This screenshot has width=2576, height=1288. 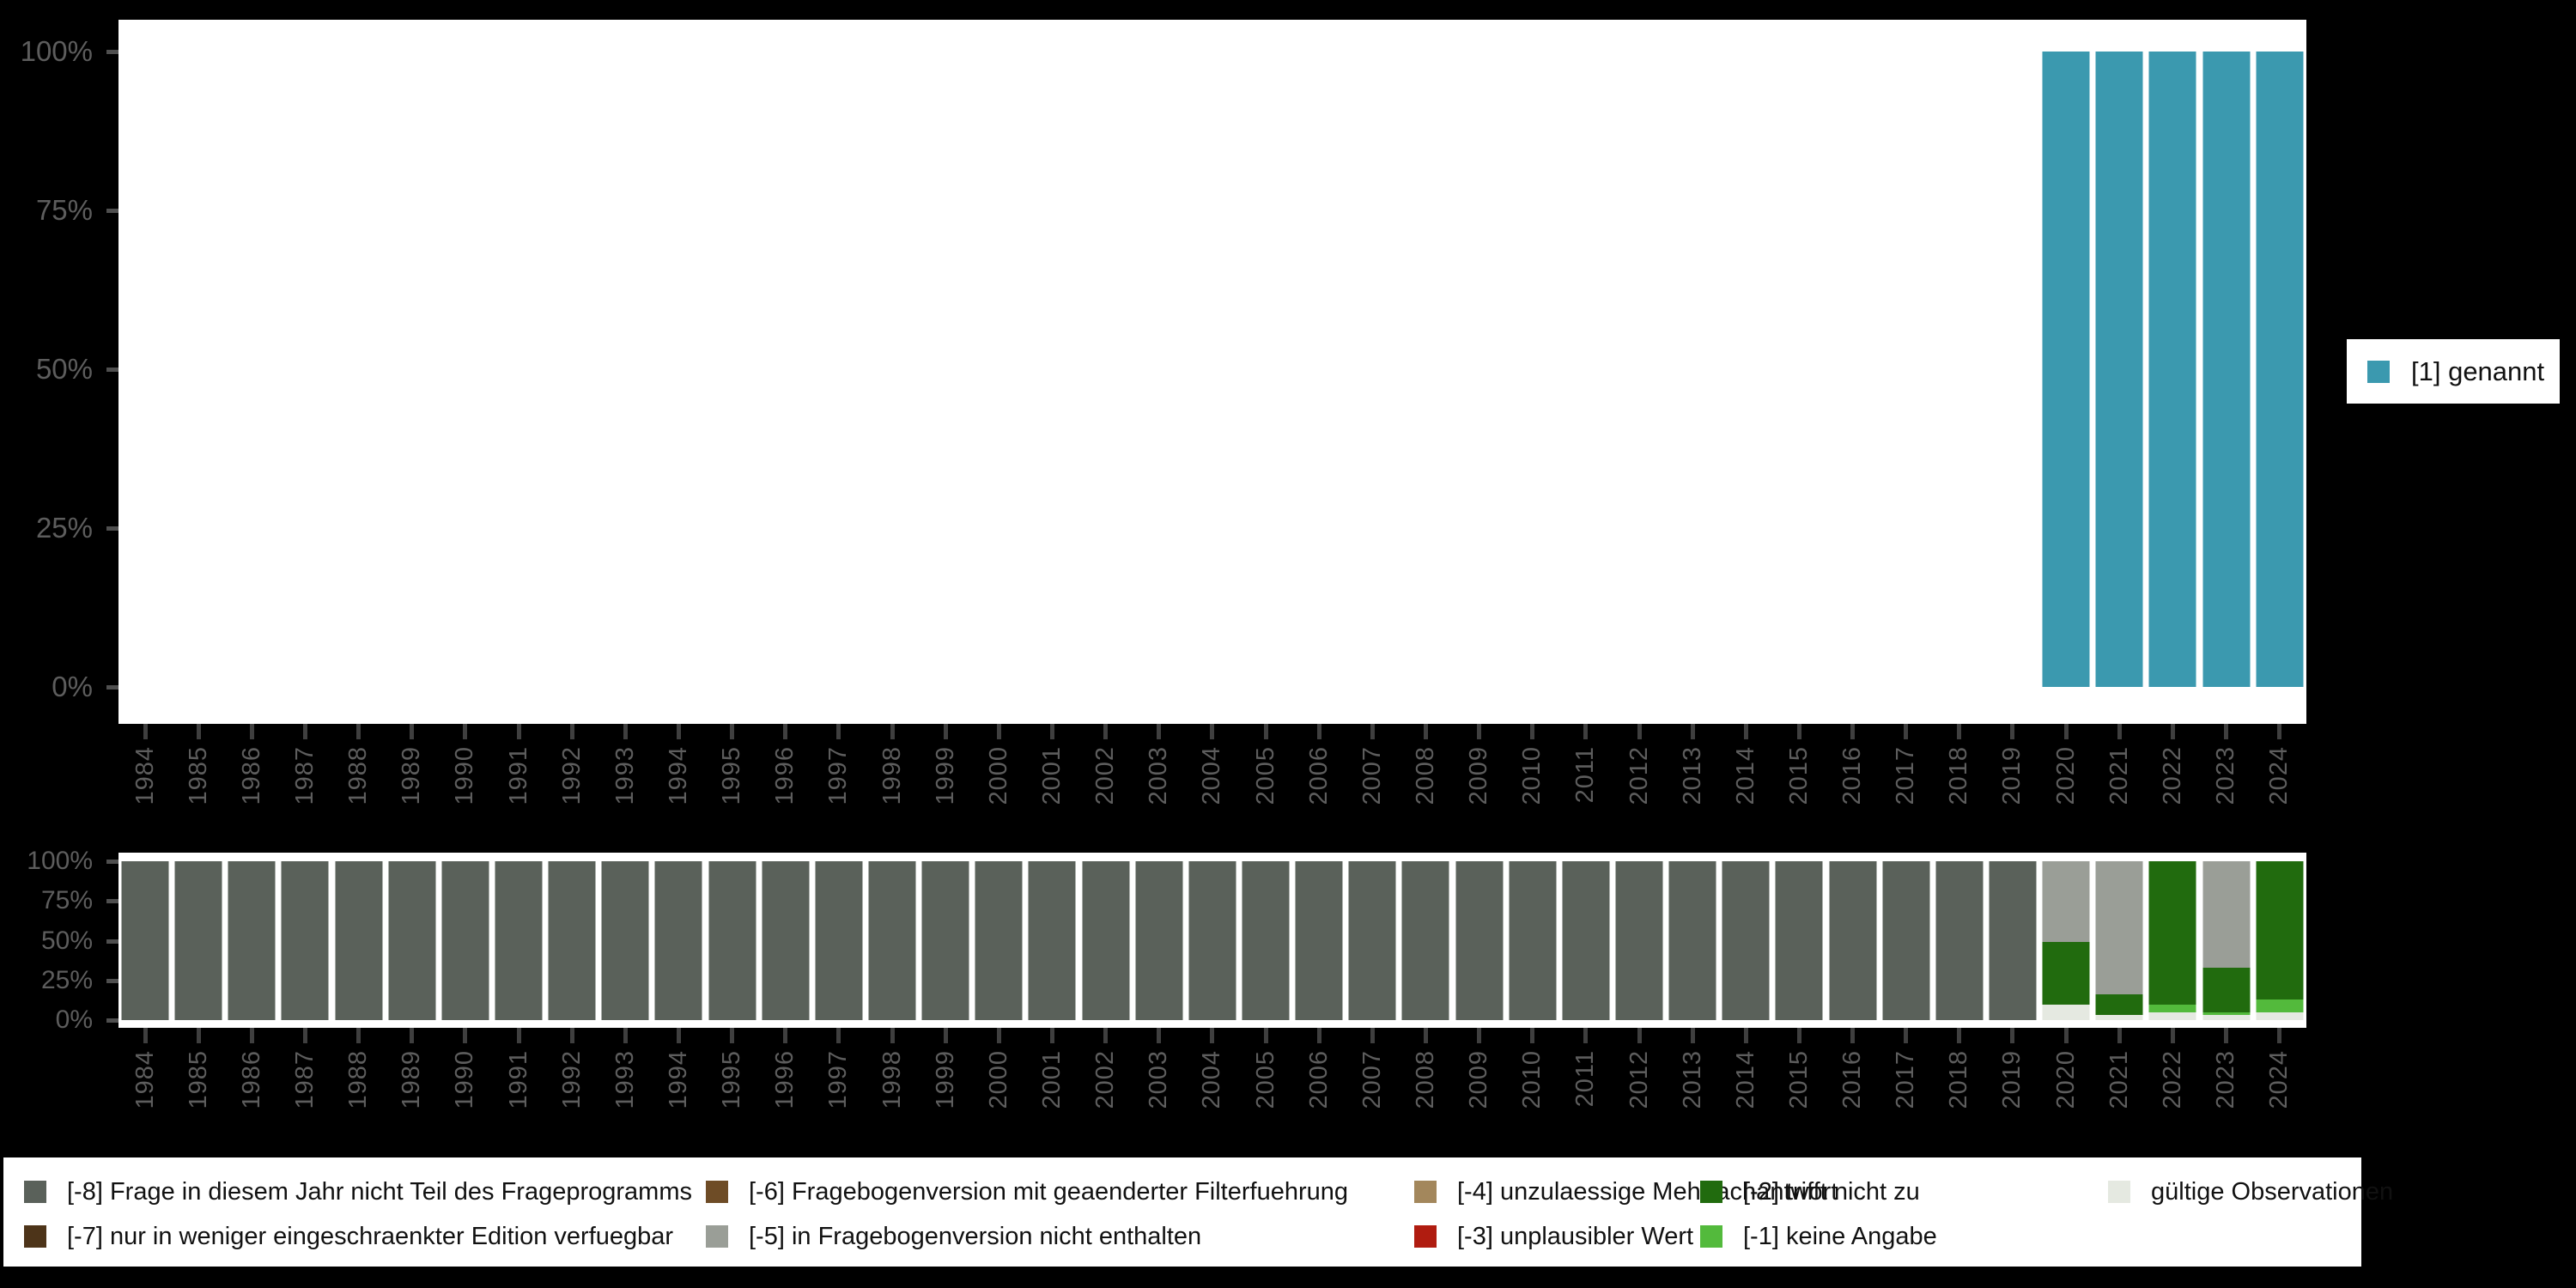 I want to click on x-axis-slot: 2015, so click(x=1799, y=1083).